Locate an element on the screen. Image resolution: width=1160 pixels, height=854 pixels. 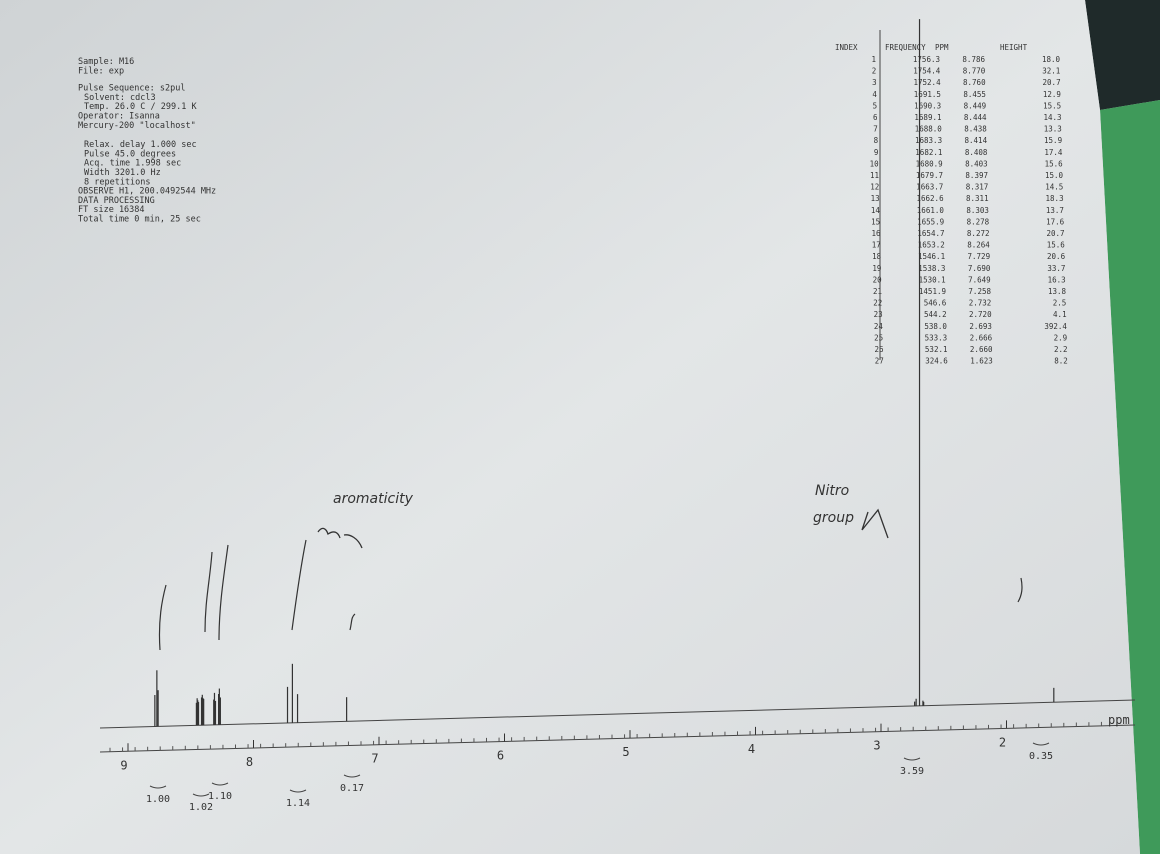
table-cell: 24 is located at coordinates (879, 326).